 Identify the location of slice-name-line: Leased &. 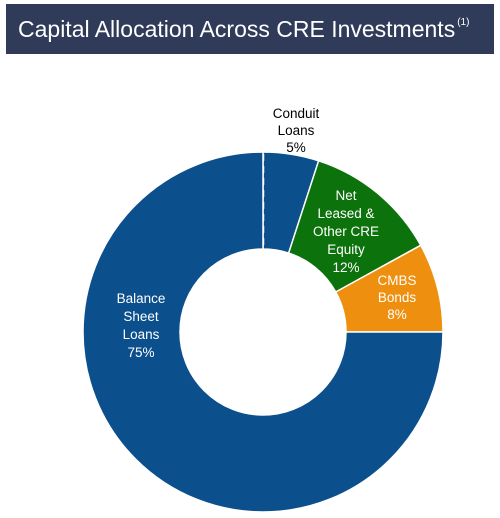
(345, 213).